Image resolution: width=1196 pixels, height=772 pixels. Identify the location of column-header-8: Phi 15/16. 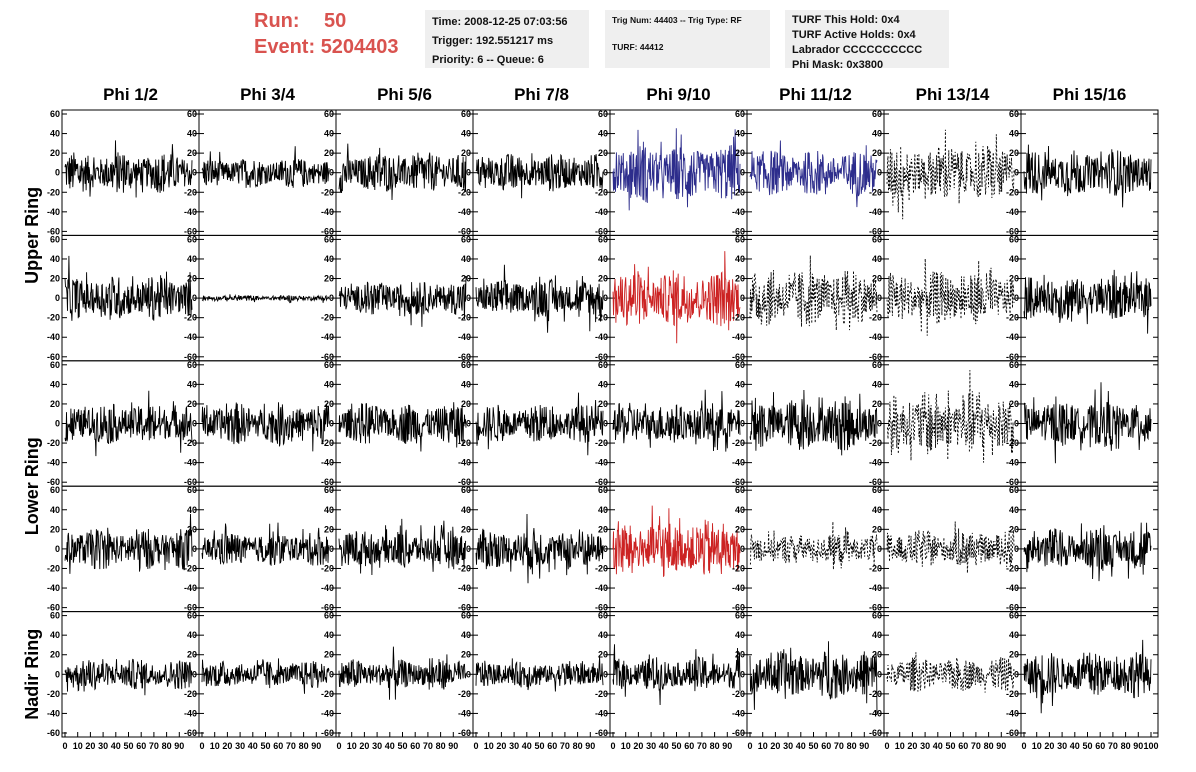
(1090, 94).